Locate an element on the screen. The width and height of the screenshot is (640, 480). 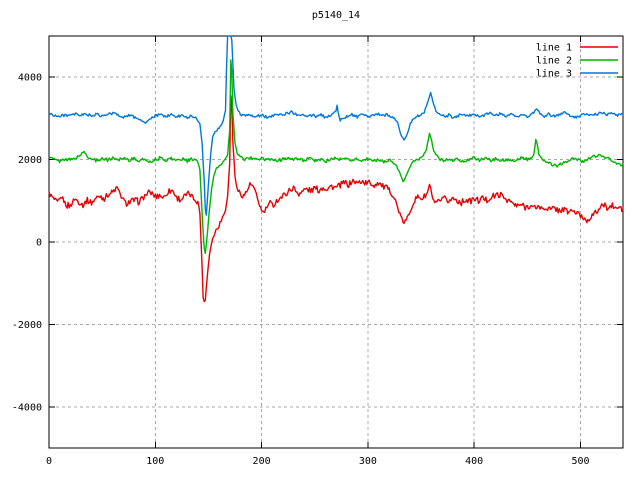
x-tick-label: 100 is located at coordinates (155, 461).